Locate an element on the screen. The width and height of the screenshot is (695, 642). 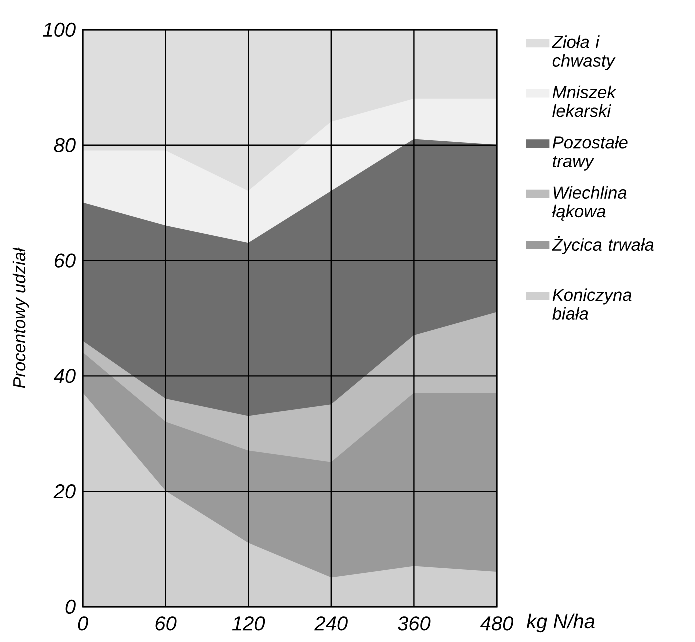
y-axis-title: Procentowy udział is located at coordinates (21, 318).